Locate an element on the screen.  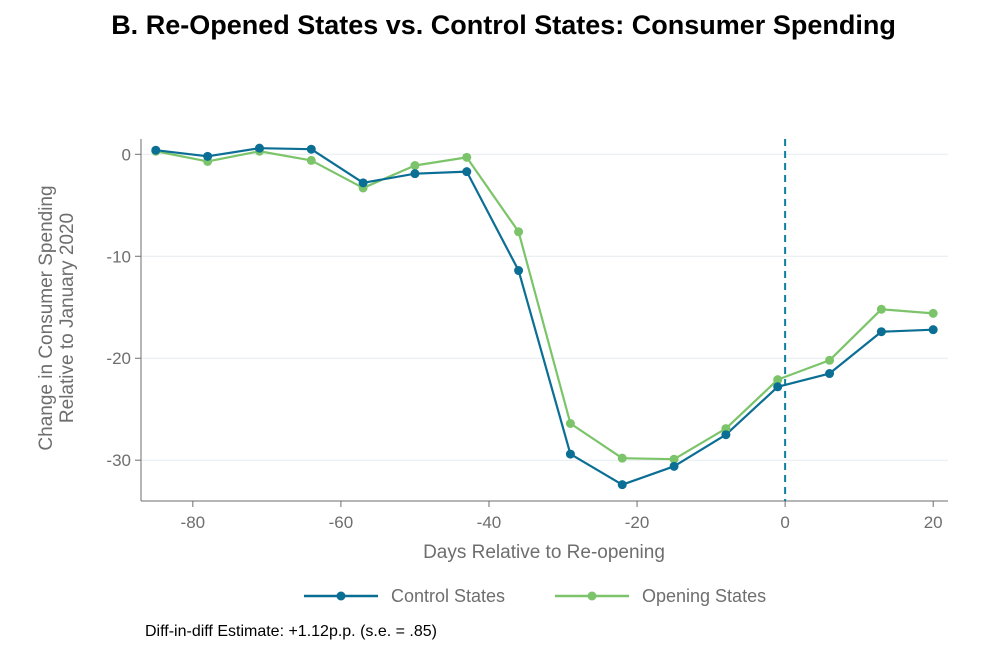
x-tick-label: -60 is located at coordinates (341, 522).